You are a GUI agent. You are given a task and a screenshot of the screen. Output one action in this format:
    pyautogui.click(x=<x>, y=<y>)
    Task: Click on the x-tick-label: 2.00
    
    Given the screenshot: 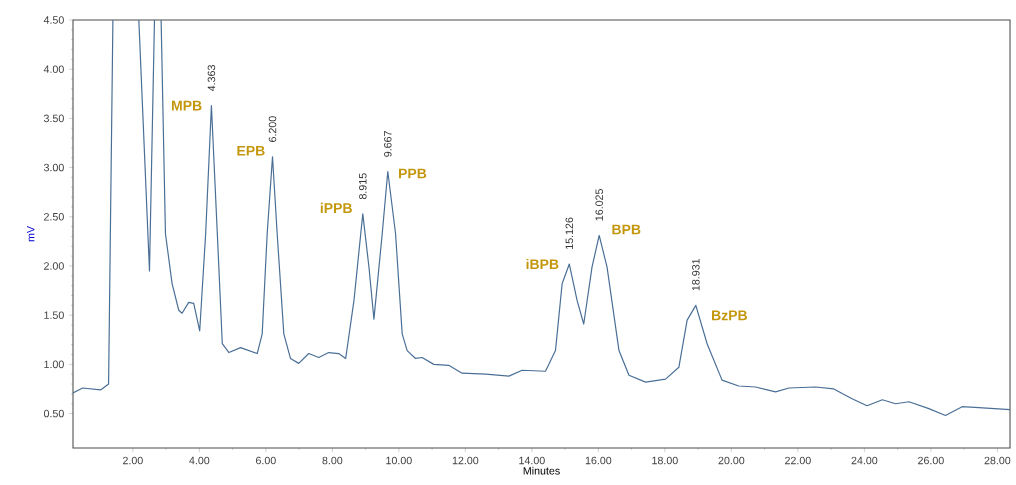 What is the action you would take?
    pyautogui.click(x=133, y=460)
    